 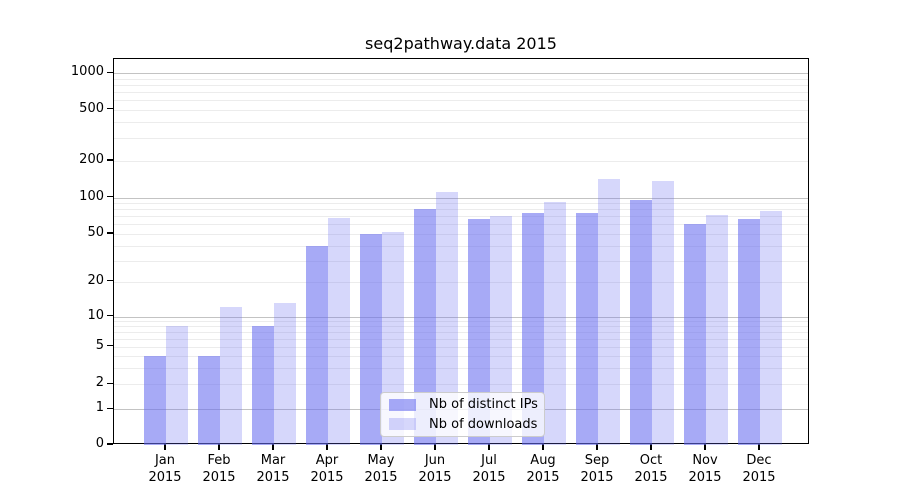 I want to click on bar-distinct-ips-dec, so click(x=749, y=331).